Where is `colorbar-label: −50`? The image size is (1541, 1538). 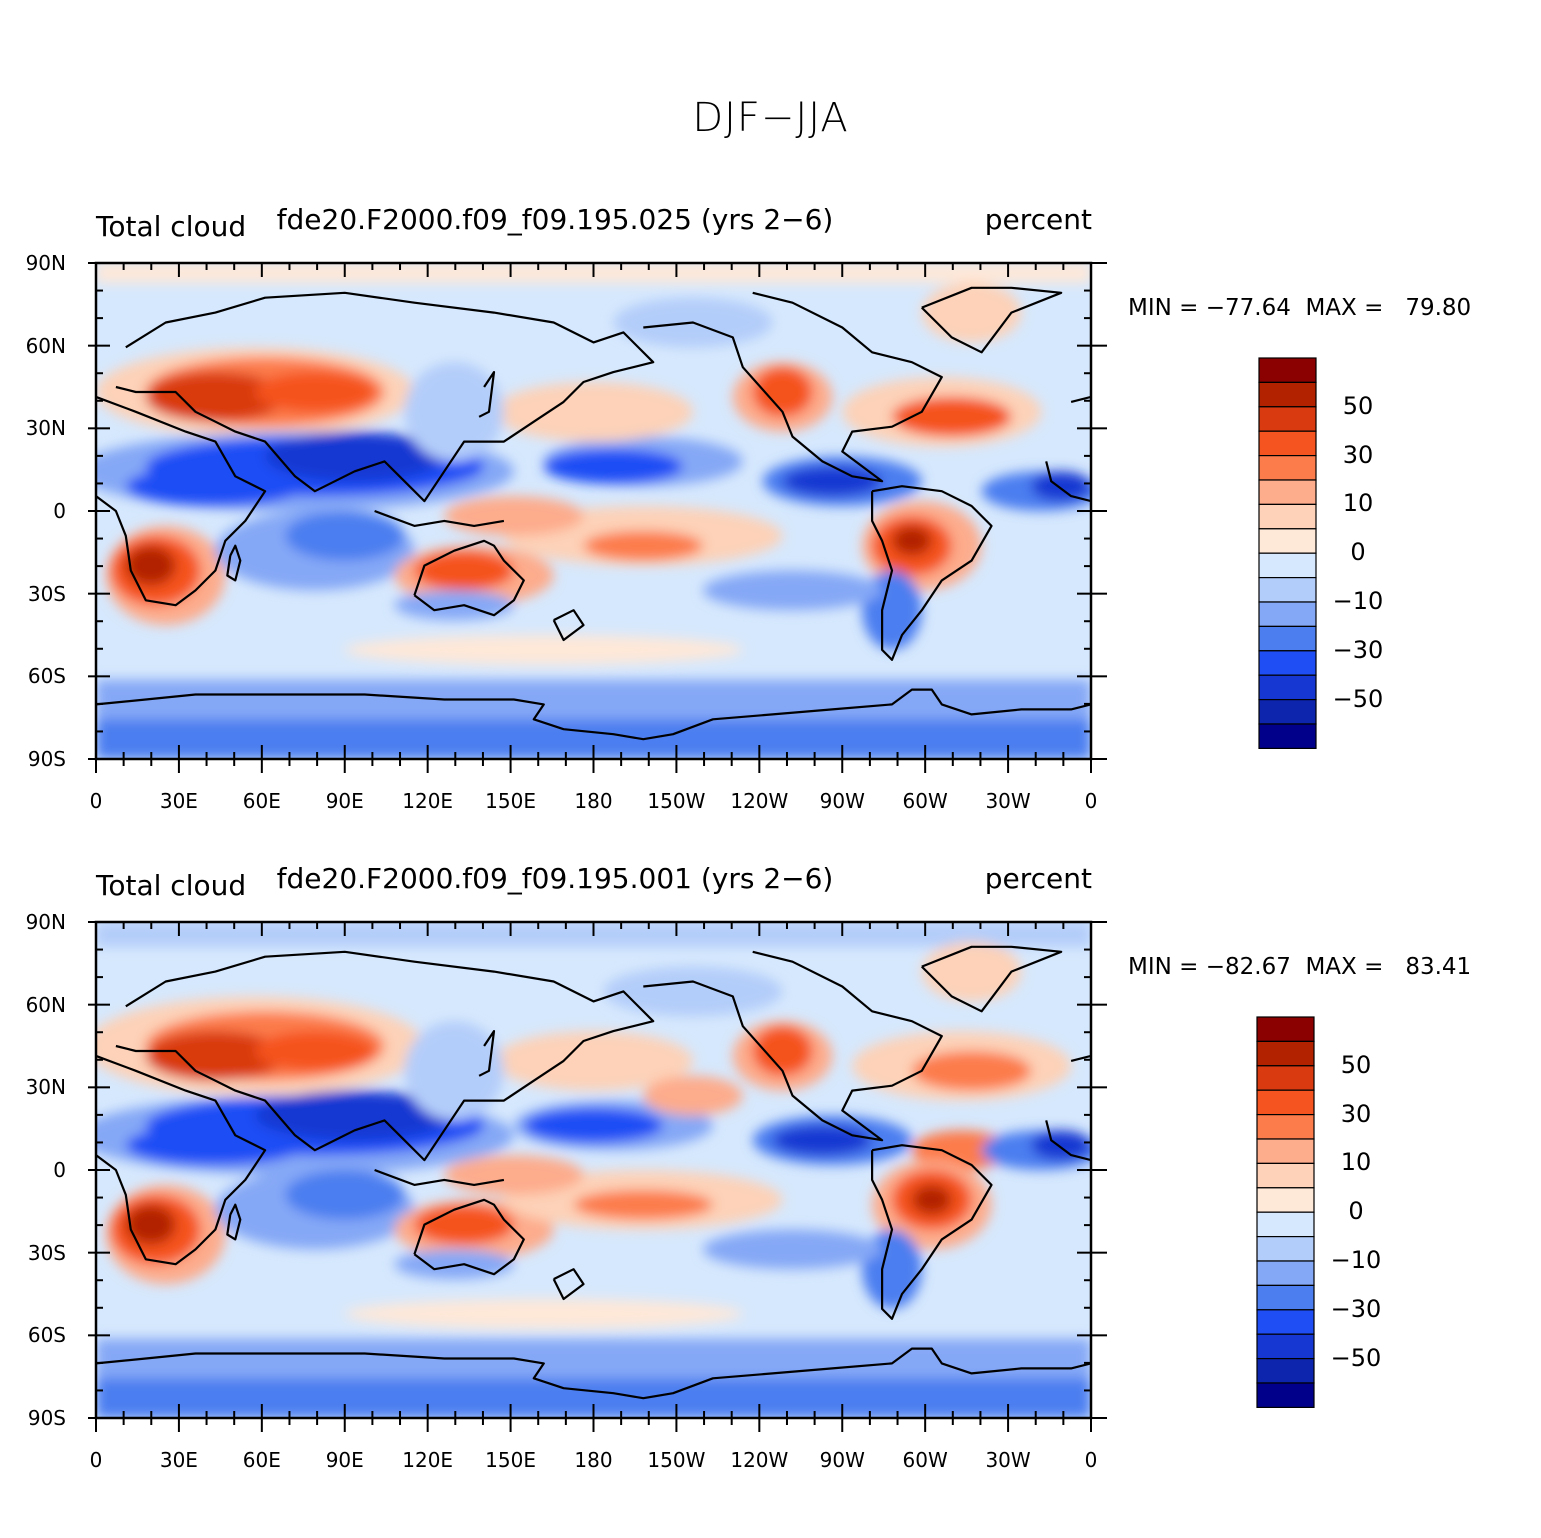
colorbar-label: −50 is located at coordinates (1358, 698).